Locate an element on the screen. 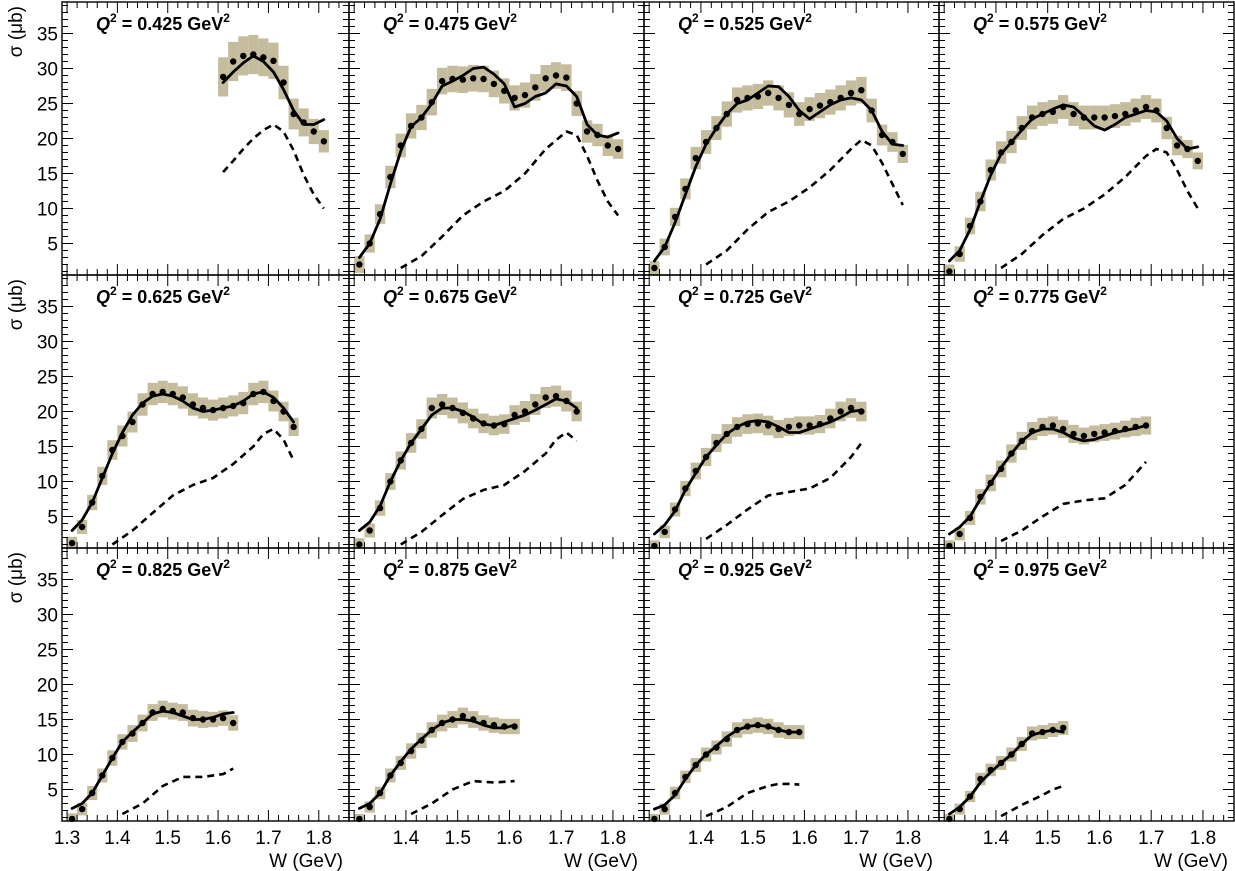  panel-5: Q2 = 0.675 GeV2 is located at coordinates (496, 411).